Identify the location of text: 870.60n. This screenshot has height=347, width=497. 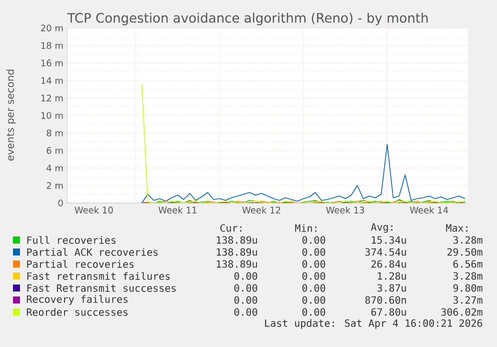
(385, 300).